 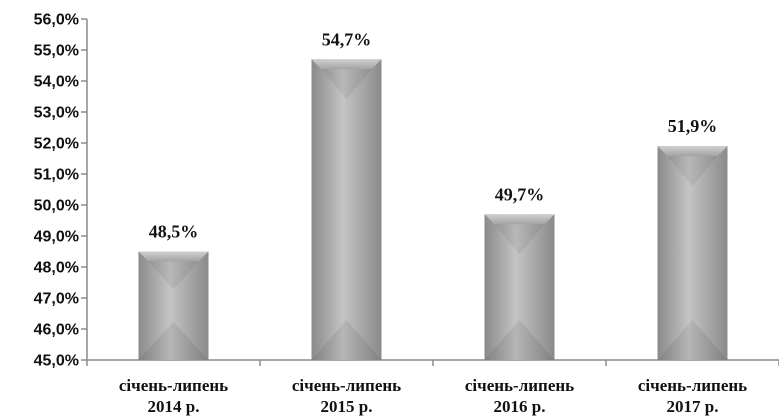 I want to click on x-category-label: 2016 р., so click(x=520, y=406).